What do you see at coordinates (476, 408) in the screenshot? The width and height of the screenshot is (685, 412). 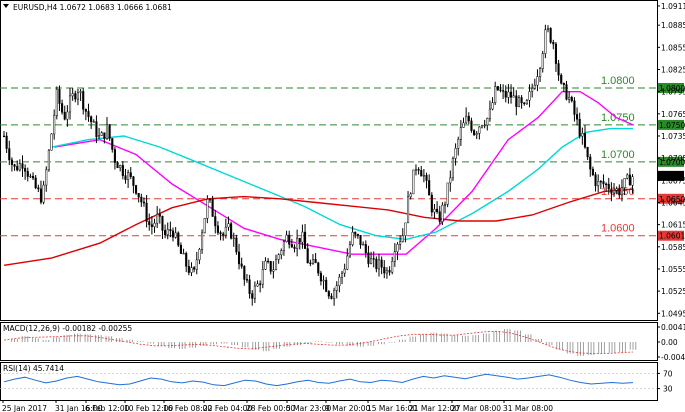 I see `time-tick-label: 27 Mar 08:00` at bounding box center [476, 408].